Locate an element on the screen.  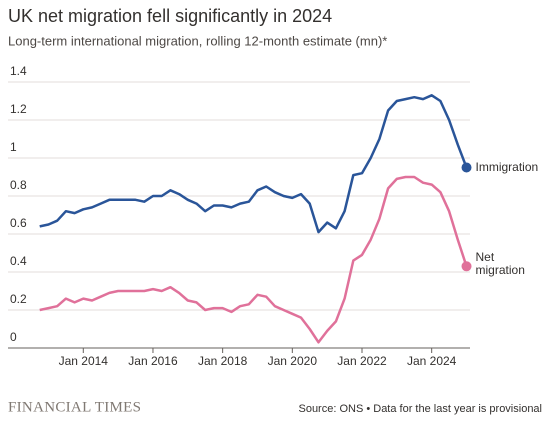
y-tick-label: 1 is located at coordinates (13, 147).